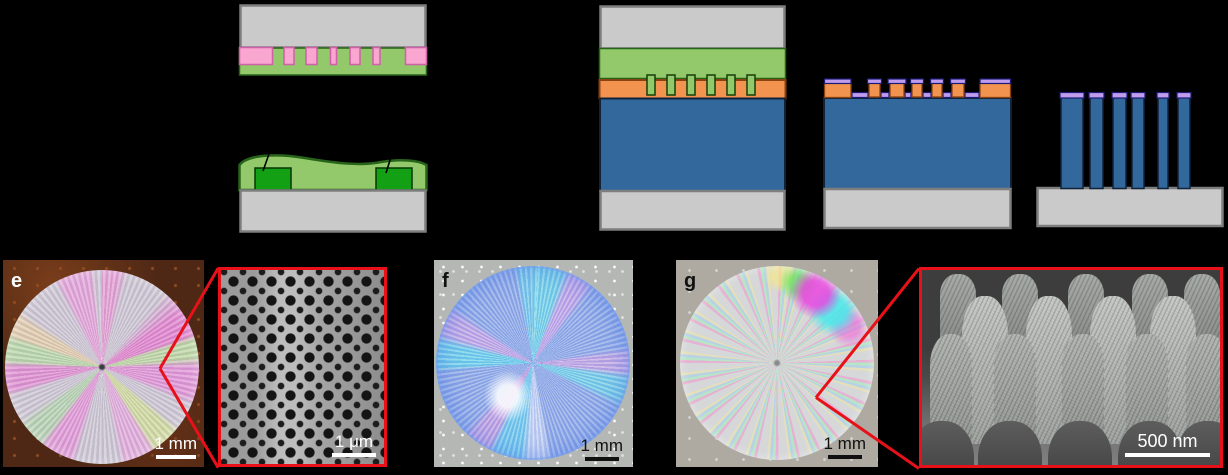 The width and height of the screenshot is (1228, 475). What do you see at coordinates (692, 63) in the screenshot?
I see `stamp-body` at bounding box center [692, 63].